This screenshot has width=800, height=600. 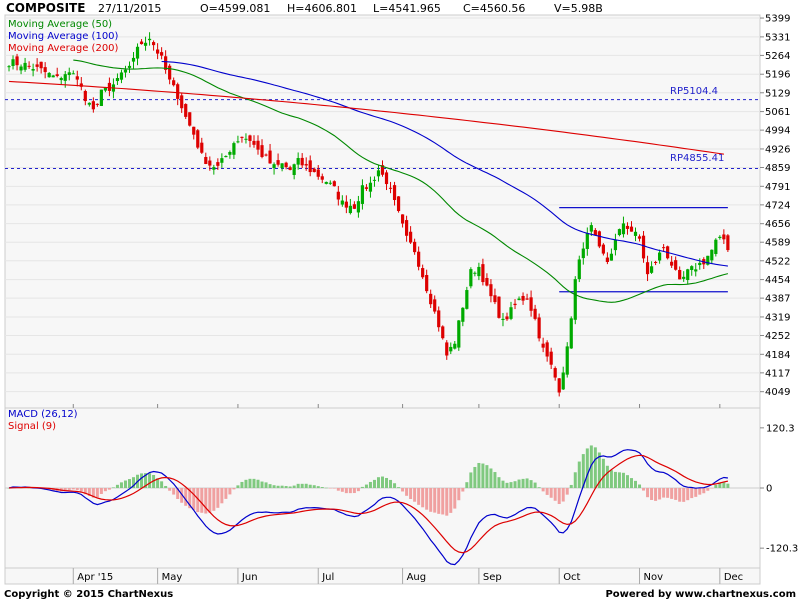 What do you see at coordinates (777, 56) in the screenshot?
I see `price-tick-label: 5264` at bounding box center [777, 56].